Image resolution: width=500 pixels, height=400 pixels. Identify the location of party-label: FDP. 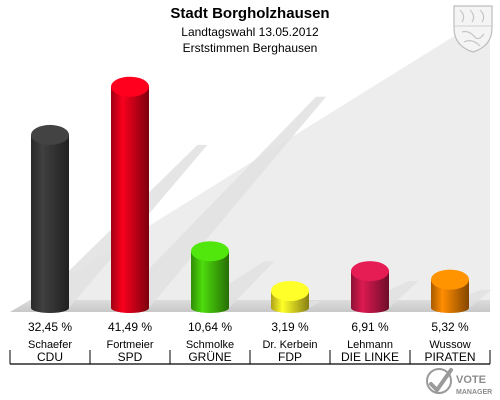
(290, 357).